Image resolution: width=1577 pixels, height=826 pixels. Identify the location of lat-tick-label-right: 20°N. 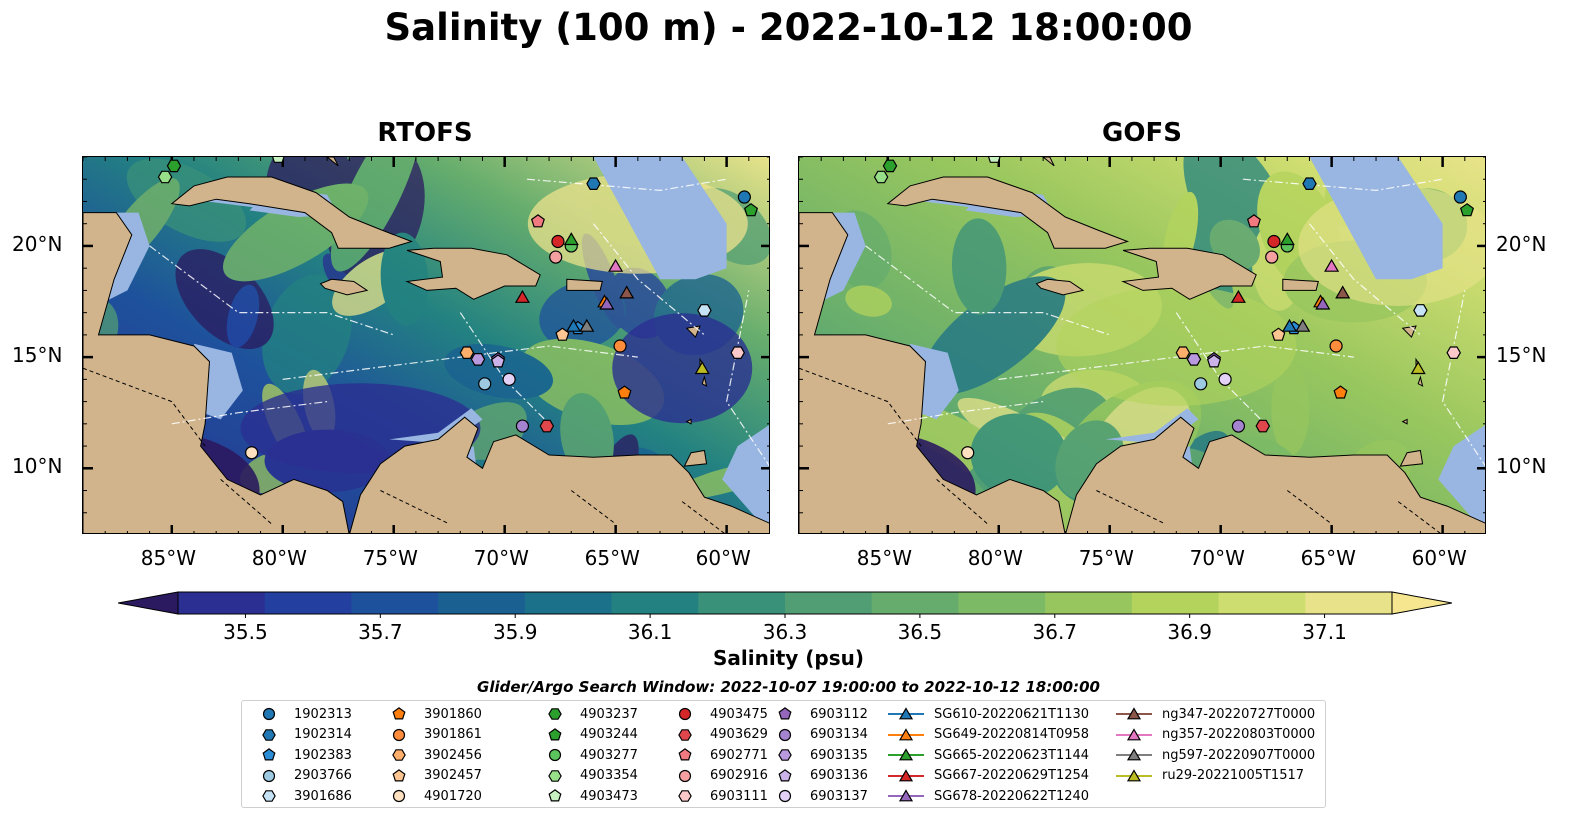
(1521, 243).